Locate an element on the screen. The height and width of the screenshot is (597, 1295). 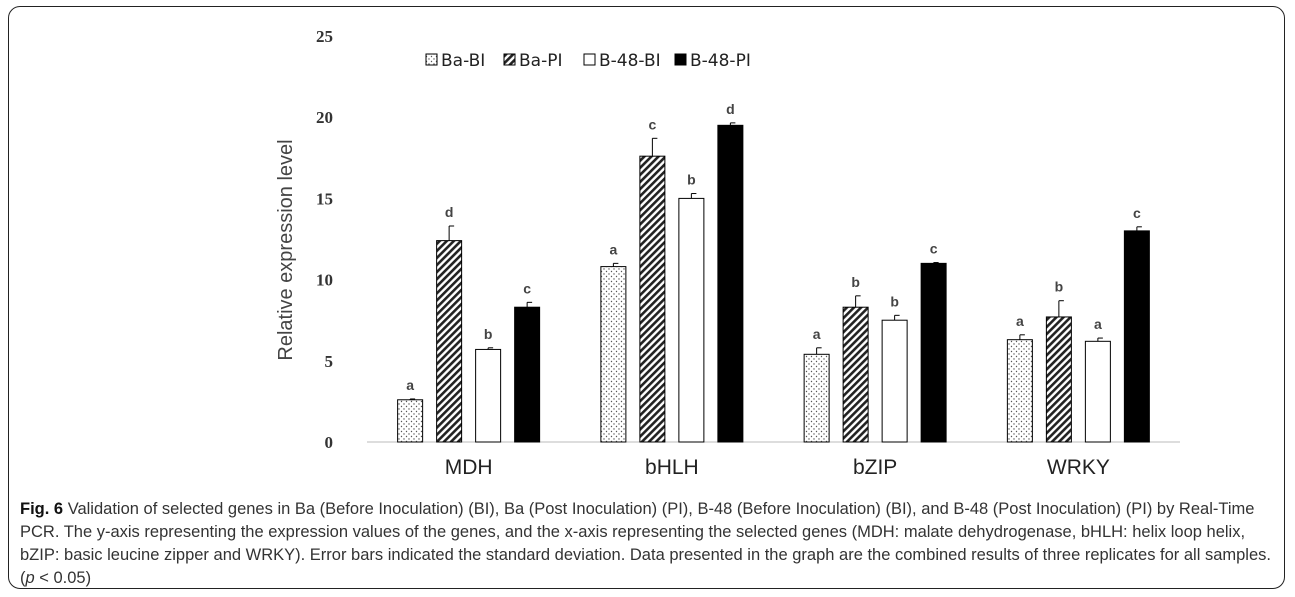
bar-bhlh-b-48-pi is located at coordinates (730, 283).